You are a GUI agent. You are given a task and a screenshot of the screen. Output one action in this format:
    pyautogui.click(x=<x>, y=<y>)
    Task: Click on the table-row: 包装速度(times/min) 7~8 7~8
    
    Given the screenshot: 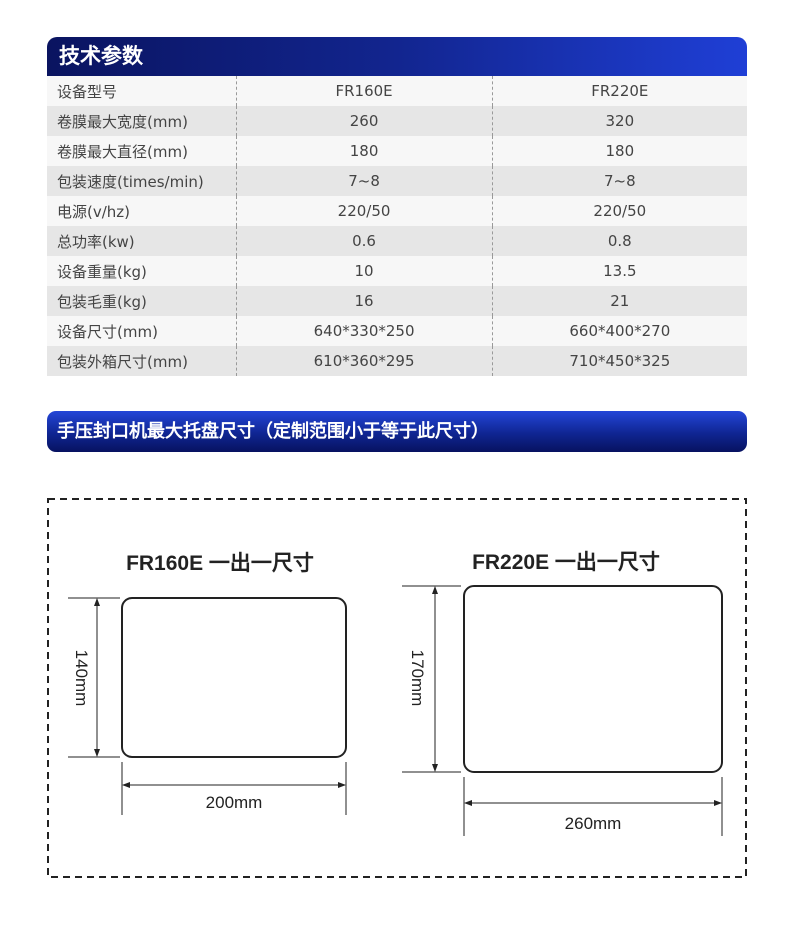 What is the action you would take?
    pyautogui.click(x=397, y=181)
    